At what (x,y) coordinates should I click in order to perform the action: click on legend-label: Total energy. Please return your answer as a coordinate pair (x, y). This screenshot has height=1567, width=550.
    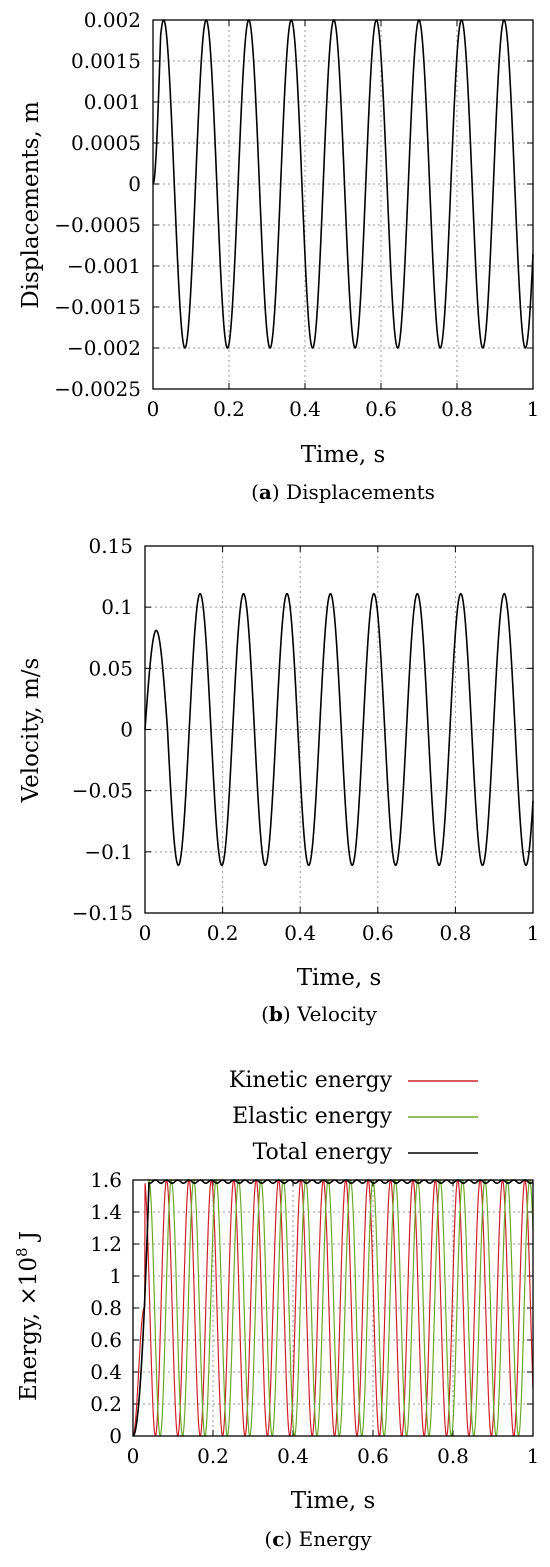
    Looking at the image, I should click on (323, 1152).